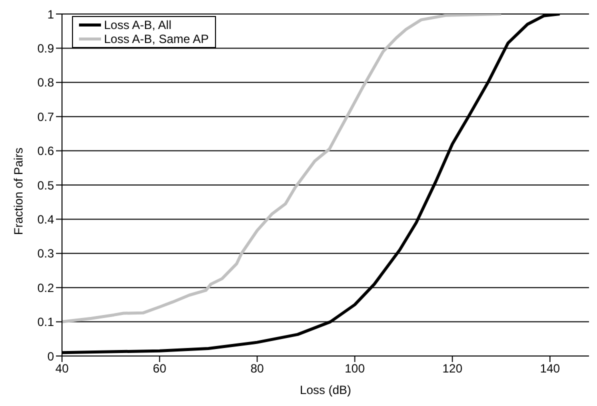 The width and height of the screenshot is (597, 406). What do you see at coordinates (138, 25) in the screenshot?
I see `legend-label: Loss A-B, All` at bounding box center [138, 25].